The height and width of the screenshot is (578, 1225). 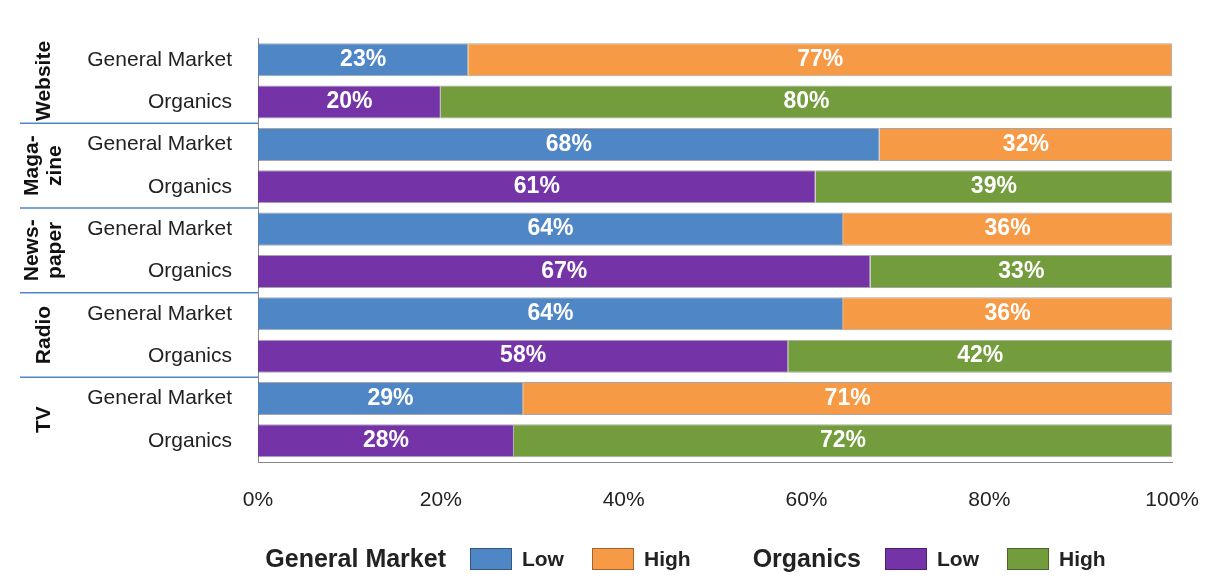 What do you see at coordinates (385, 439) in the screenshot?
I see `data-label: 28%` at bounding box center [385, 439].